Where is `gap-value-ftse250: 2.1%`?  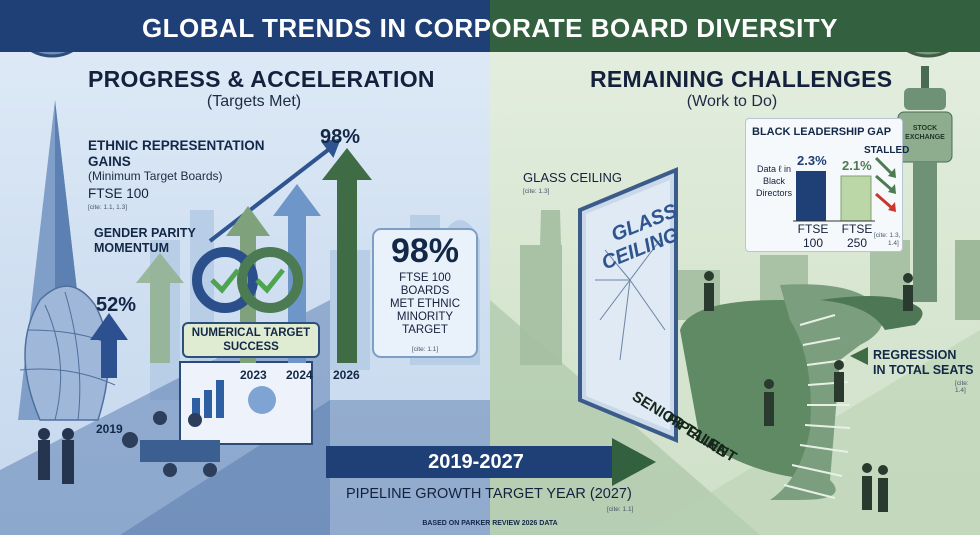
gap-value-ftse250: 2.1% is located at coordinates (857, 165).